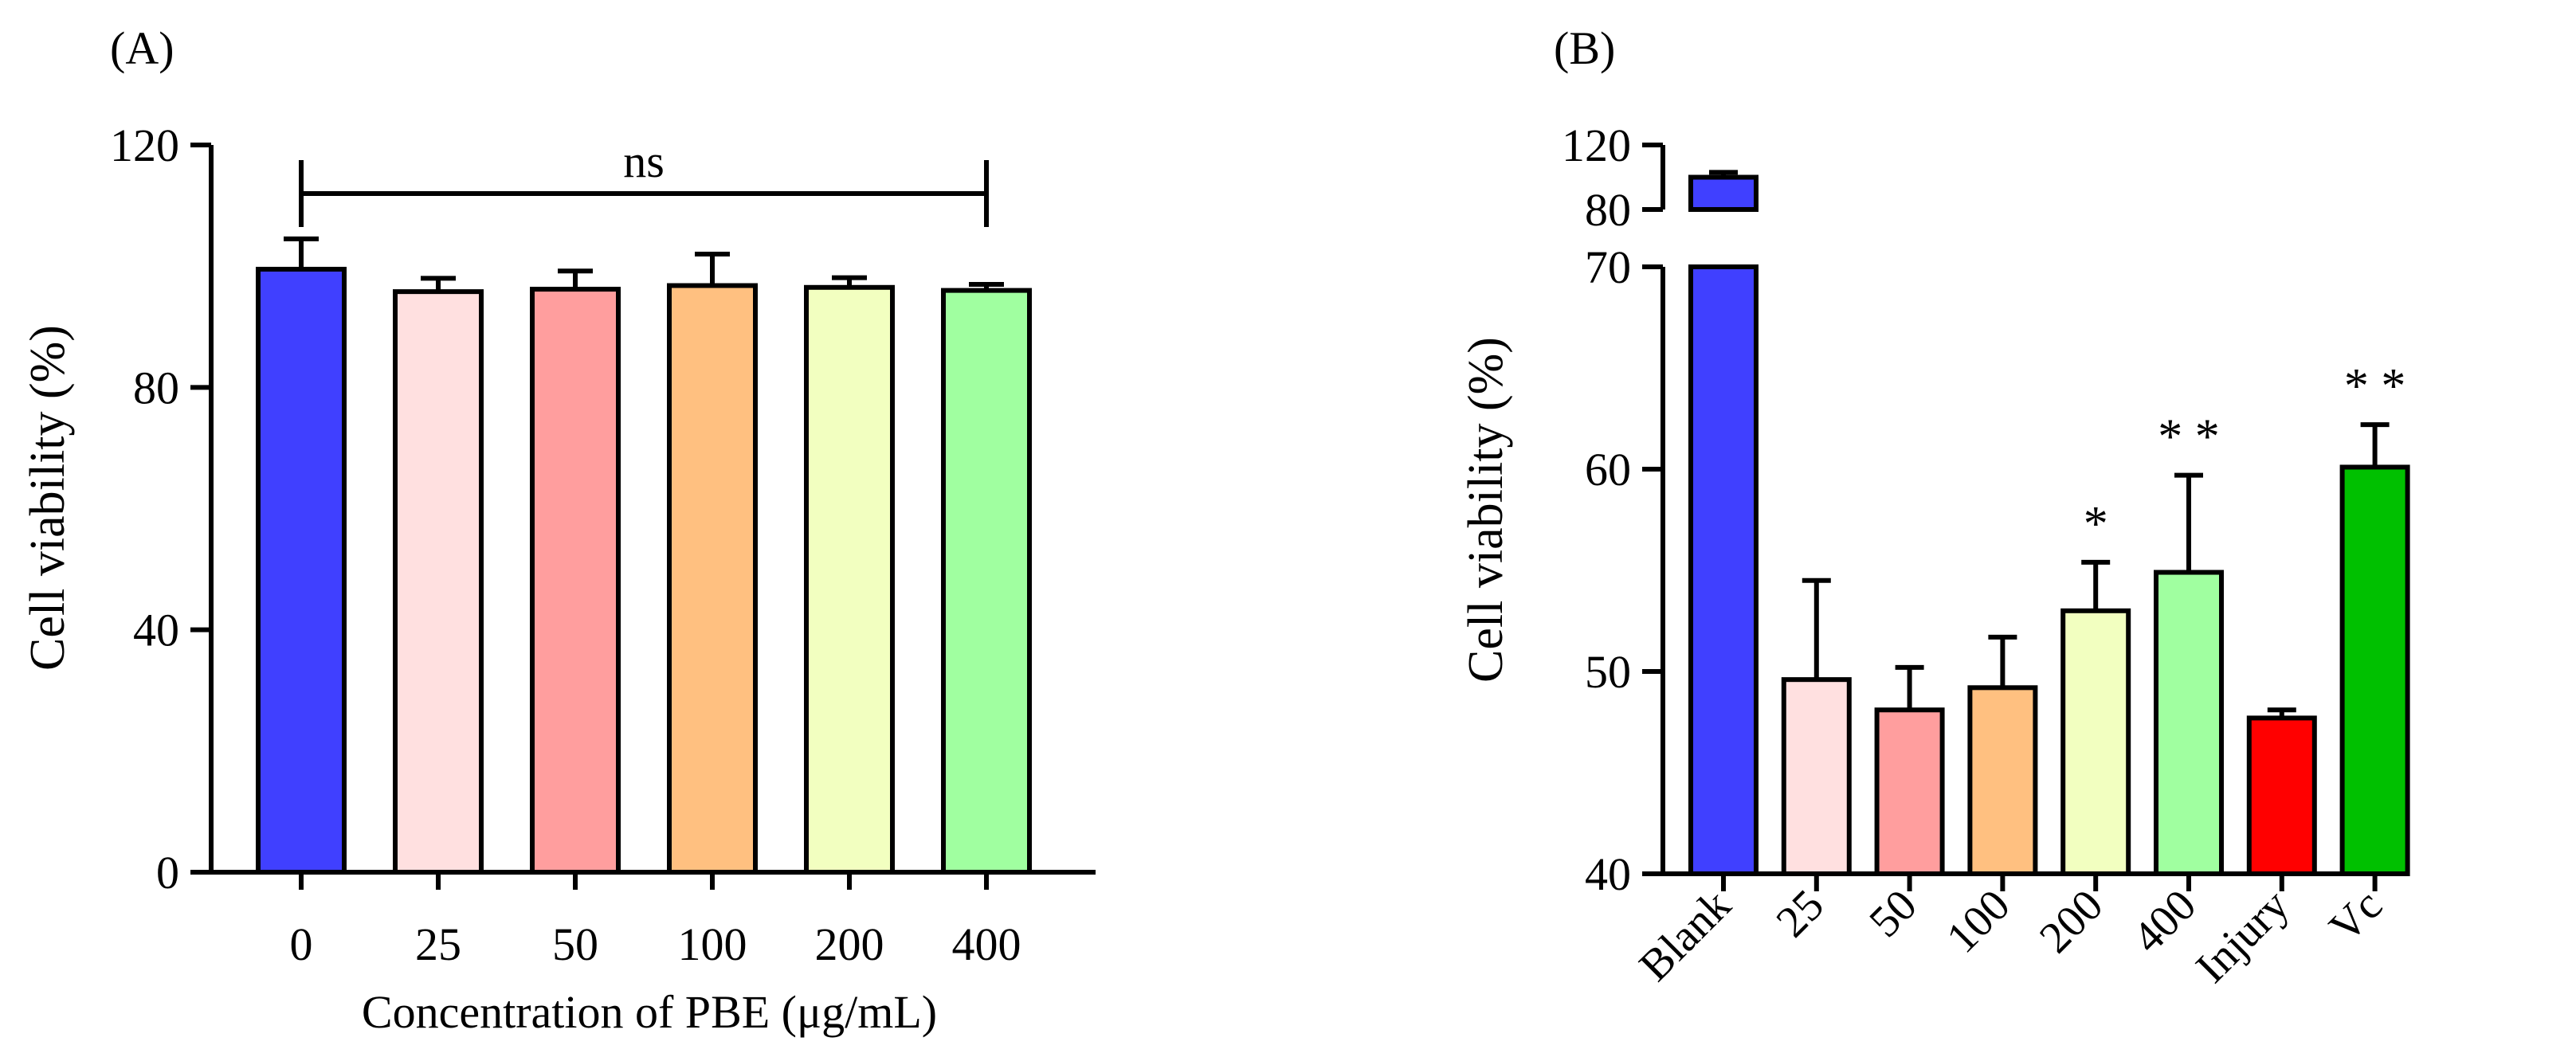 The image size is (2576, 1057). I want to click on axis-break-gap, so click(1724, 238).